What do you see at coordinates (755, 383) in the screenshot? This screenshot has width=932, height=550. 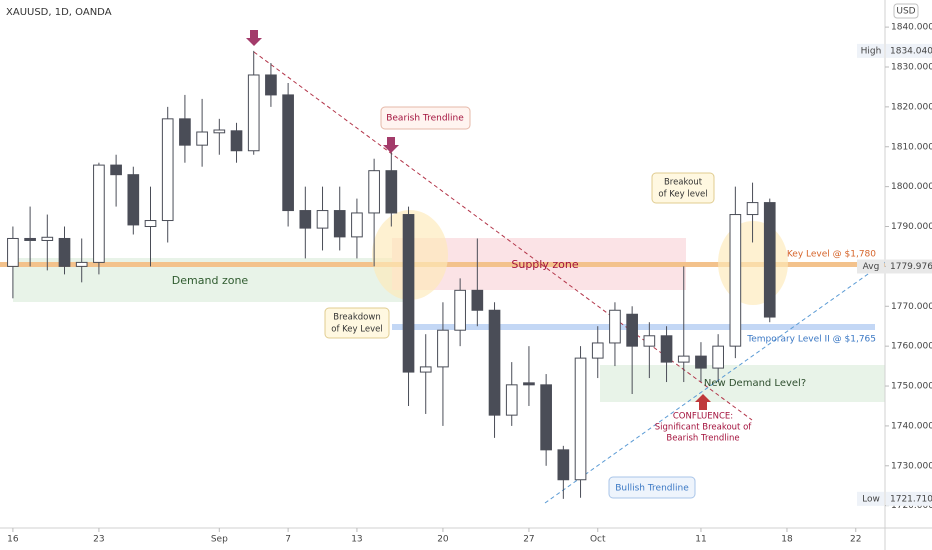 I see `new-demand-label: New Demand Level?` at bounding box center [755, 383].